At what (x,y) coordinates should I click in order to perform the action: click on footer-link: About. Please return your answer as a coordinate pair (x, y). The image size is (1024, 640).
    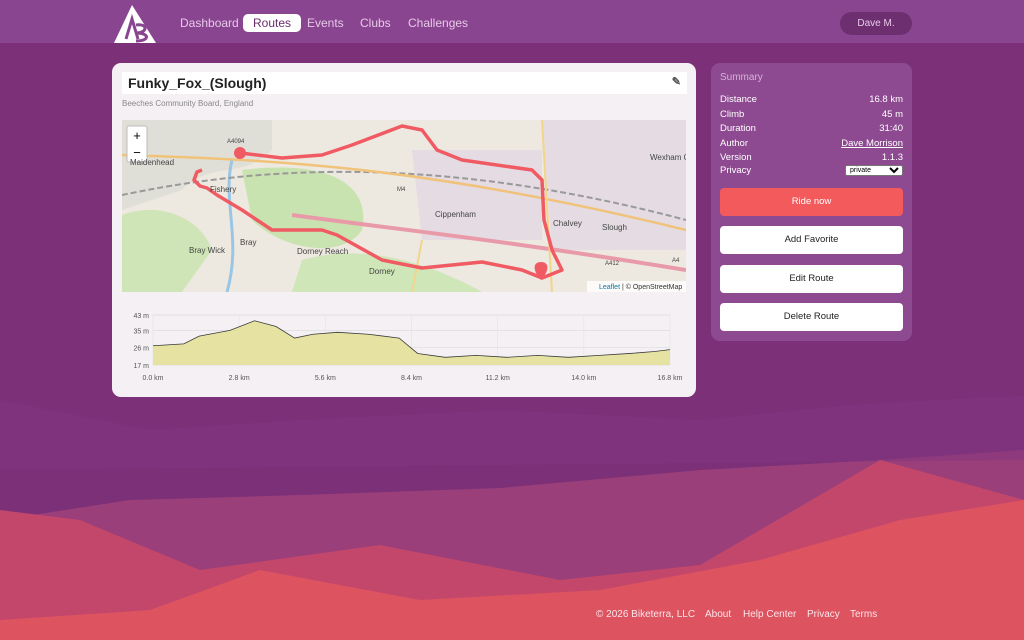
    Looking at the image, I should click on (718, 614).